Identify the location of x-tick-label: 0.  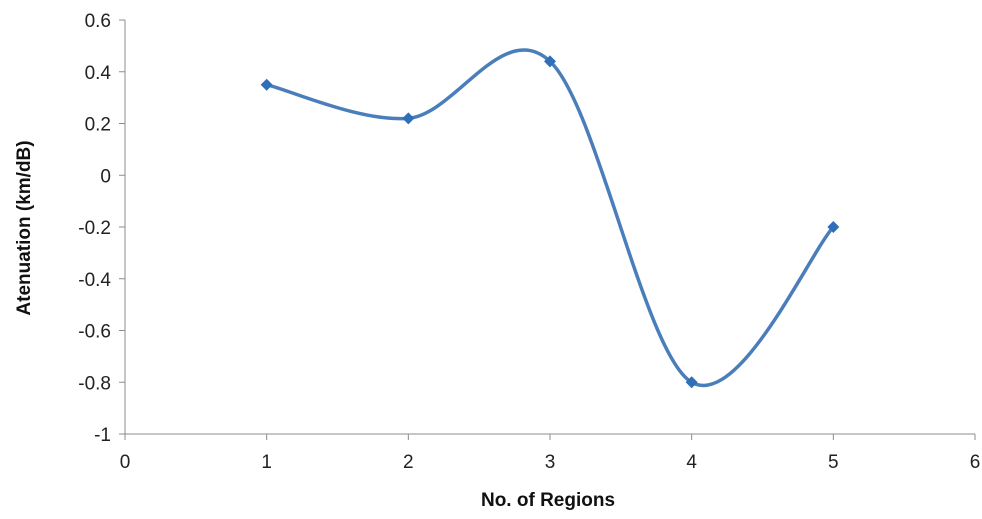
(125, 462).